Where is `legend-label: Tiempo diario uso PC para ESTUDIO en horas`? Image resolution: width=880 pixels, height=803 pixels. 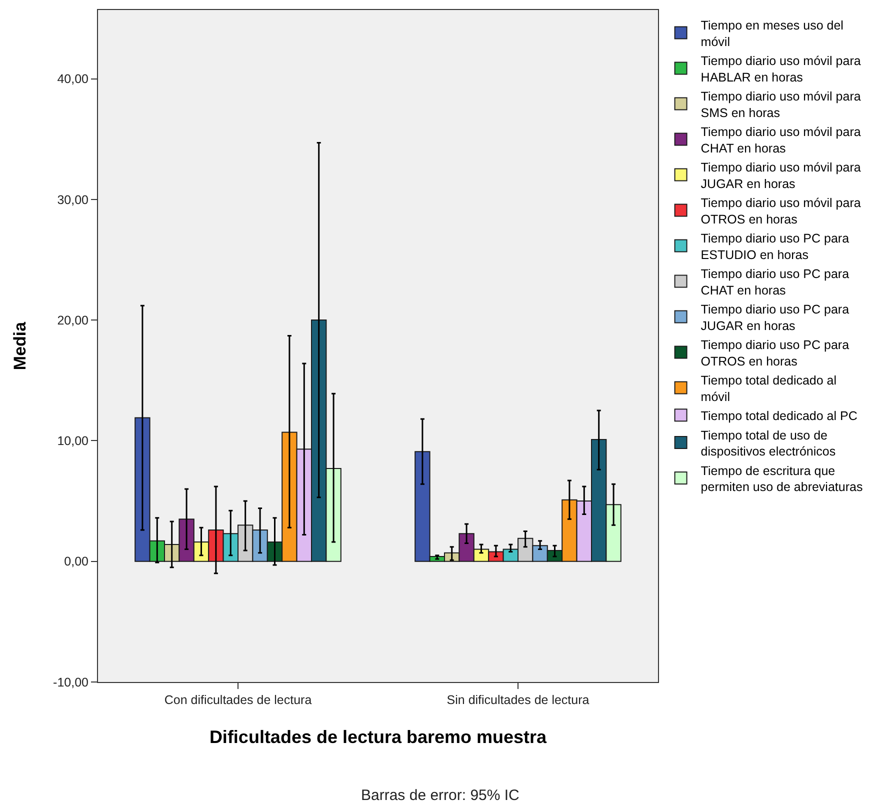 legend-label: Tiempo diario uso PC para ESTUDIO en horas is located at coordinates (775, 247).